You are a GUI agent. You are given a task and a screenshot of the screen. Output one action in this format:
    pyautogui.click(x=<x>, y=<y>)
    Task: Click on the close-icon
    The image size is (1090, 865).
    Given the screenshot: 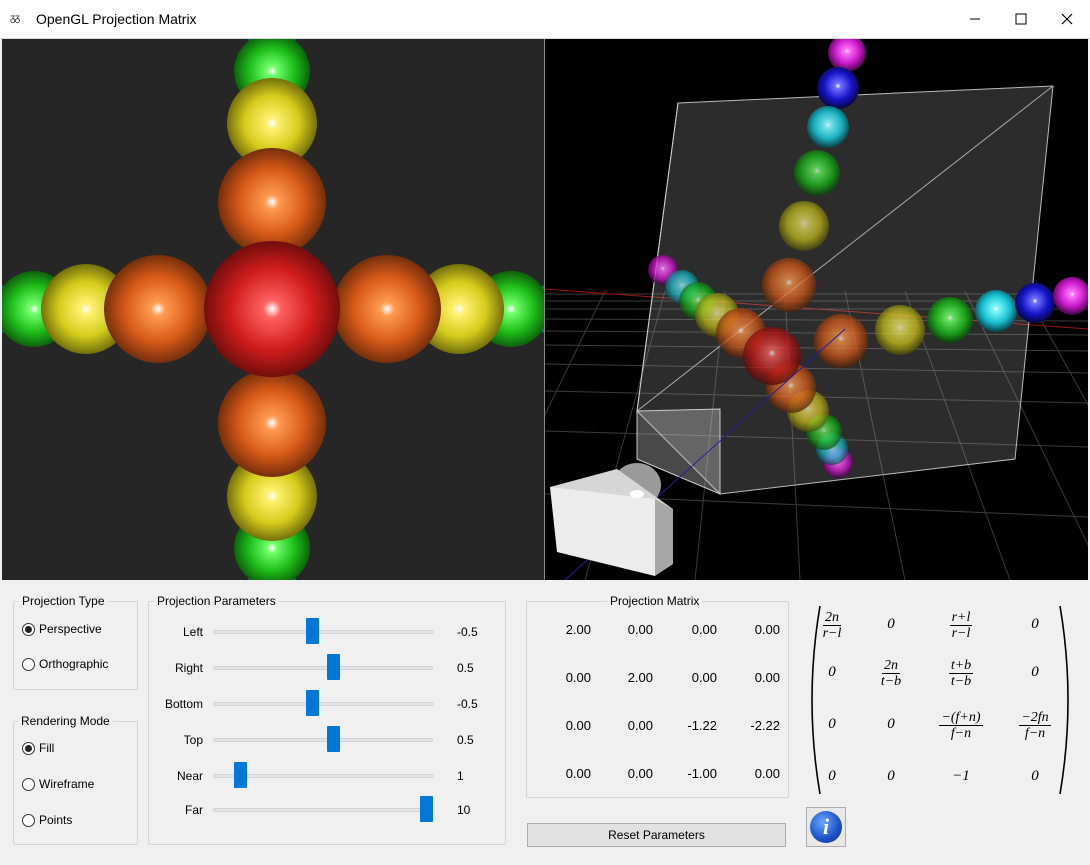 What is the action you would take?
    pyautogui.click(x=1067, y=19)
    